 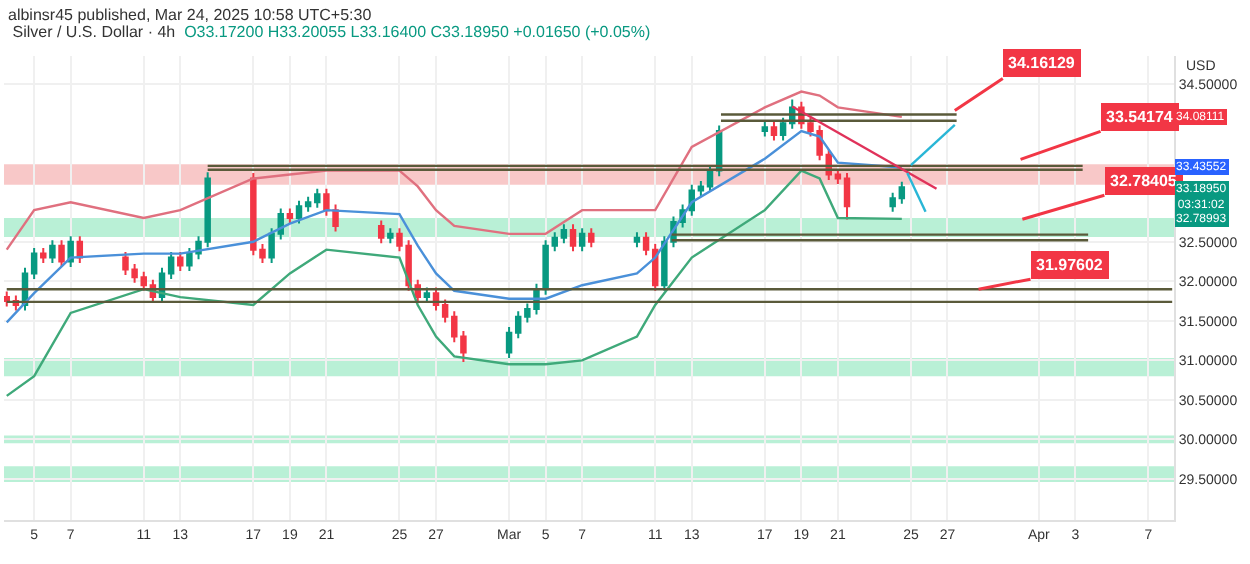 I want to click on annotation: 33.54174, so click(x=1140, y=117).